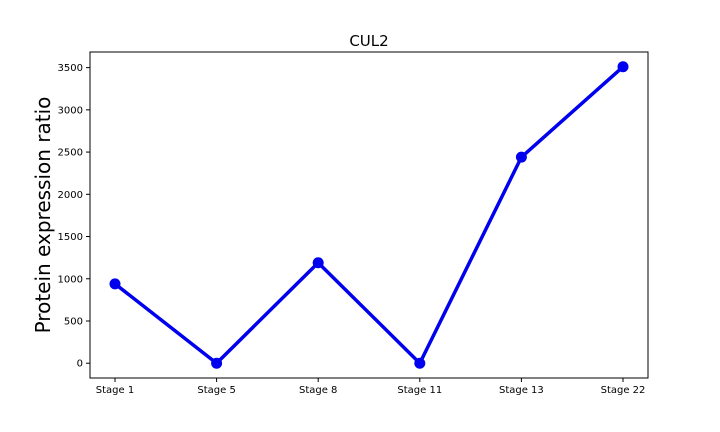  Describe the element at coordinates (70, 153) in the screenshot. I see `y-tick-label: 2500` at that location.